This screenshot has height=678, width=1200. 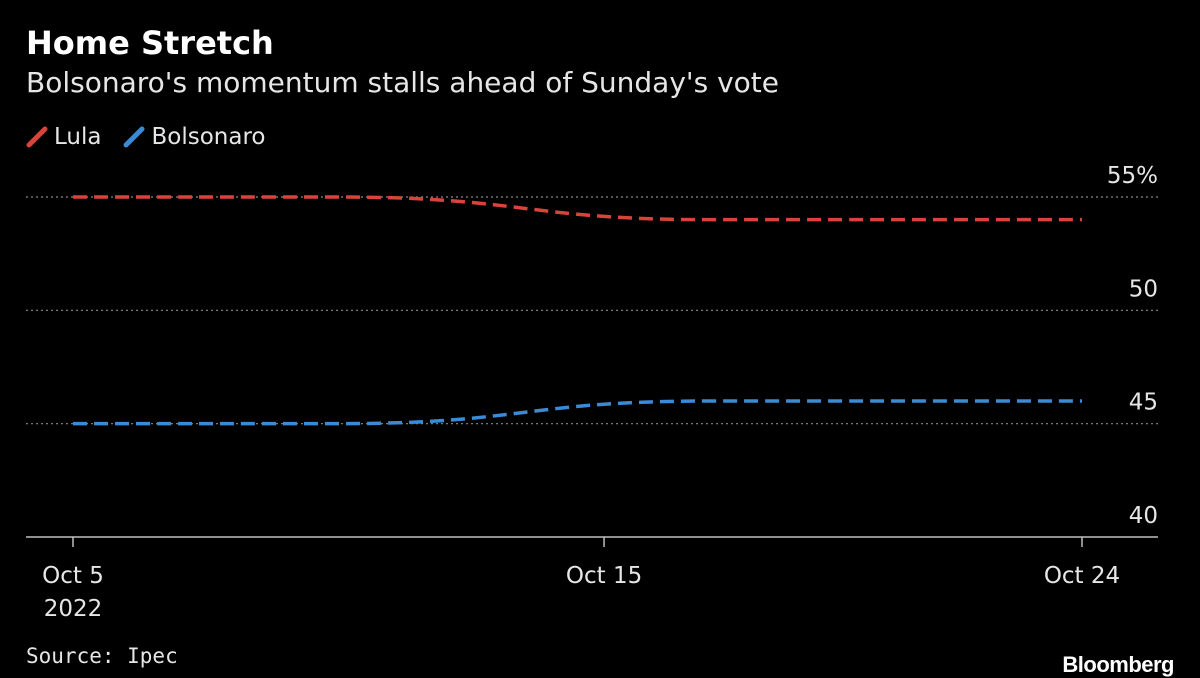 I want to click on legend: Lula Bolsonaro, so click(x=156, y=137).